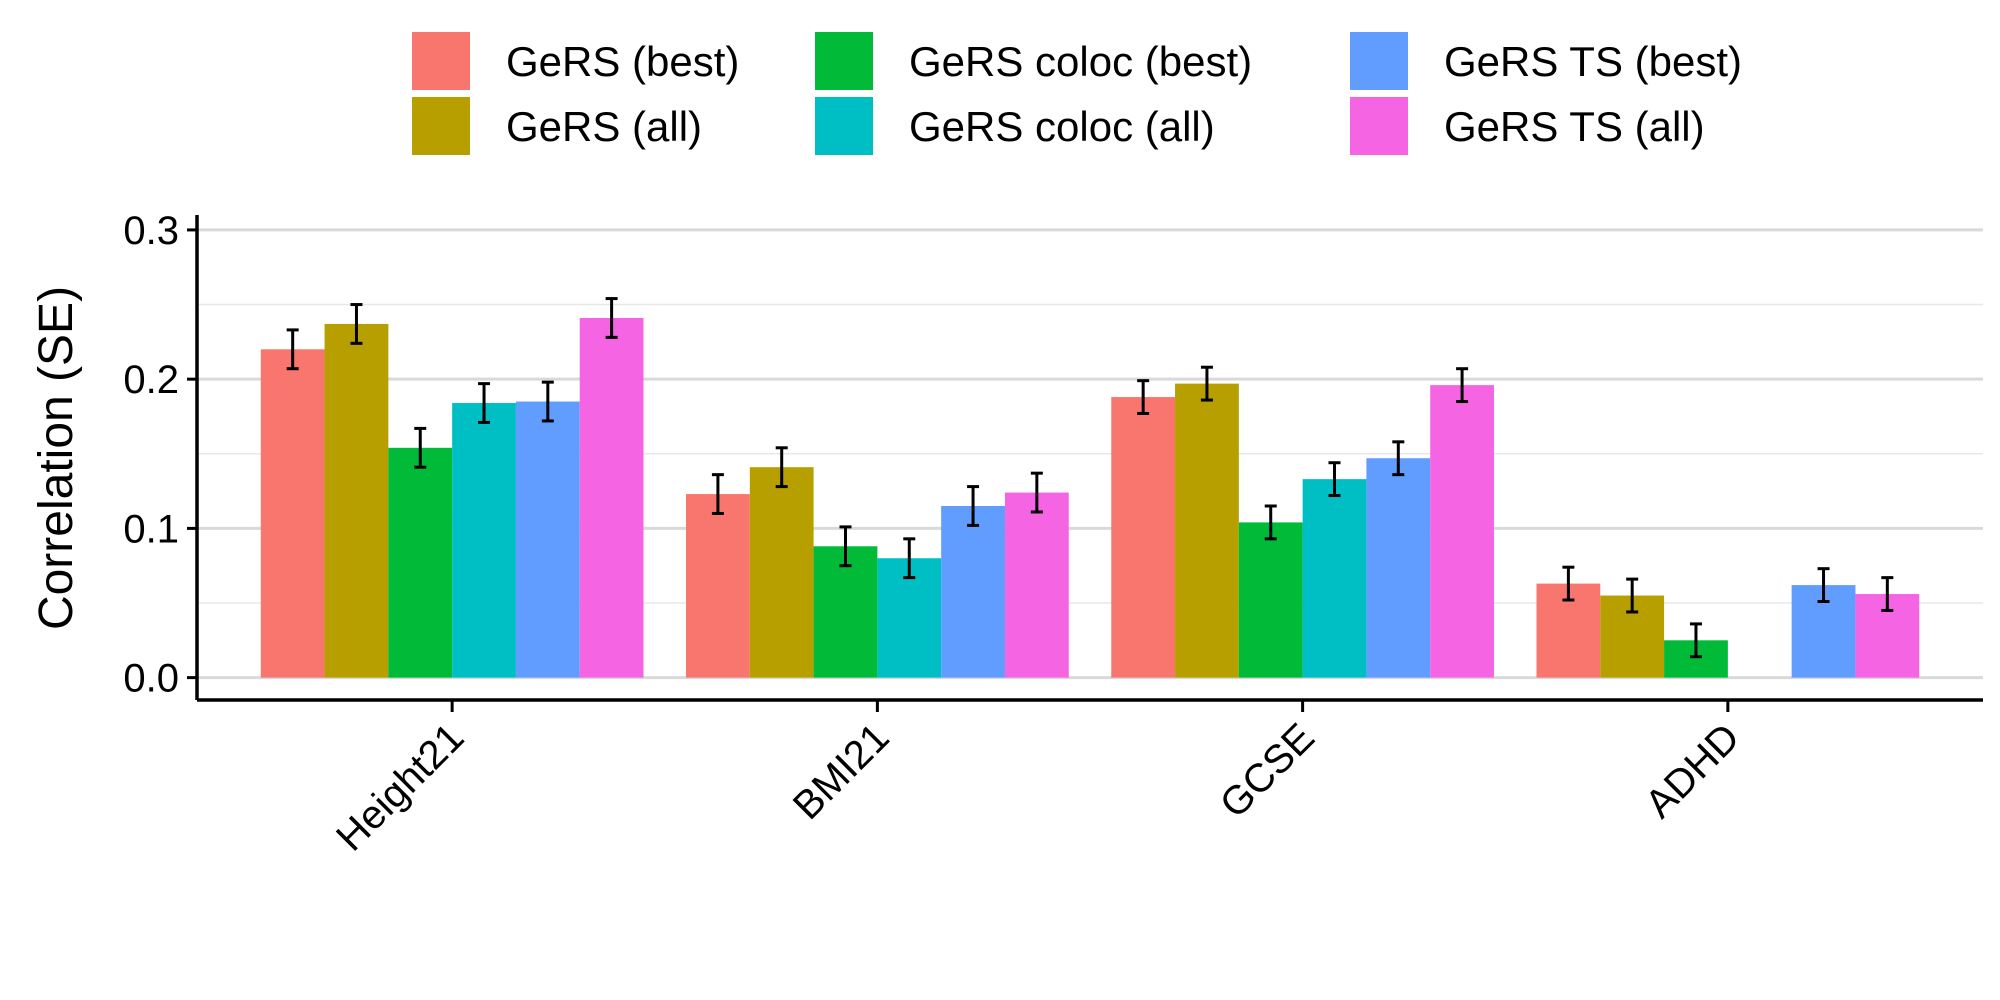  Describe the element at coordinates (400, 787) in the screenshot. I see `x-tick-label: Height21` at that location.